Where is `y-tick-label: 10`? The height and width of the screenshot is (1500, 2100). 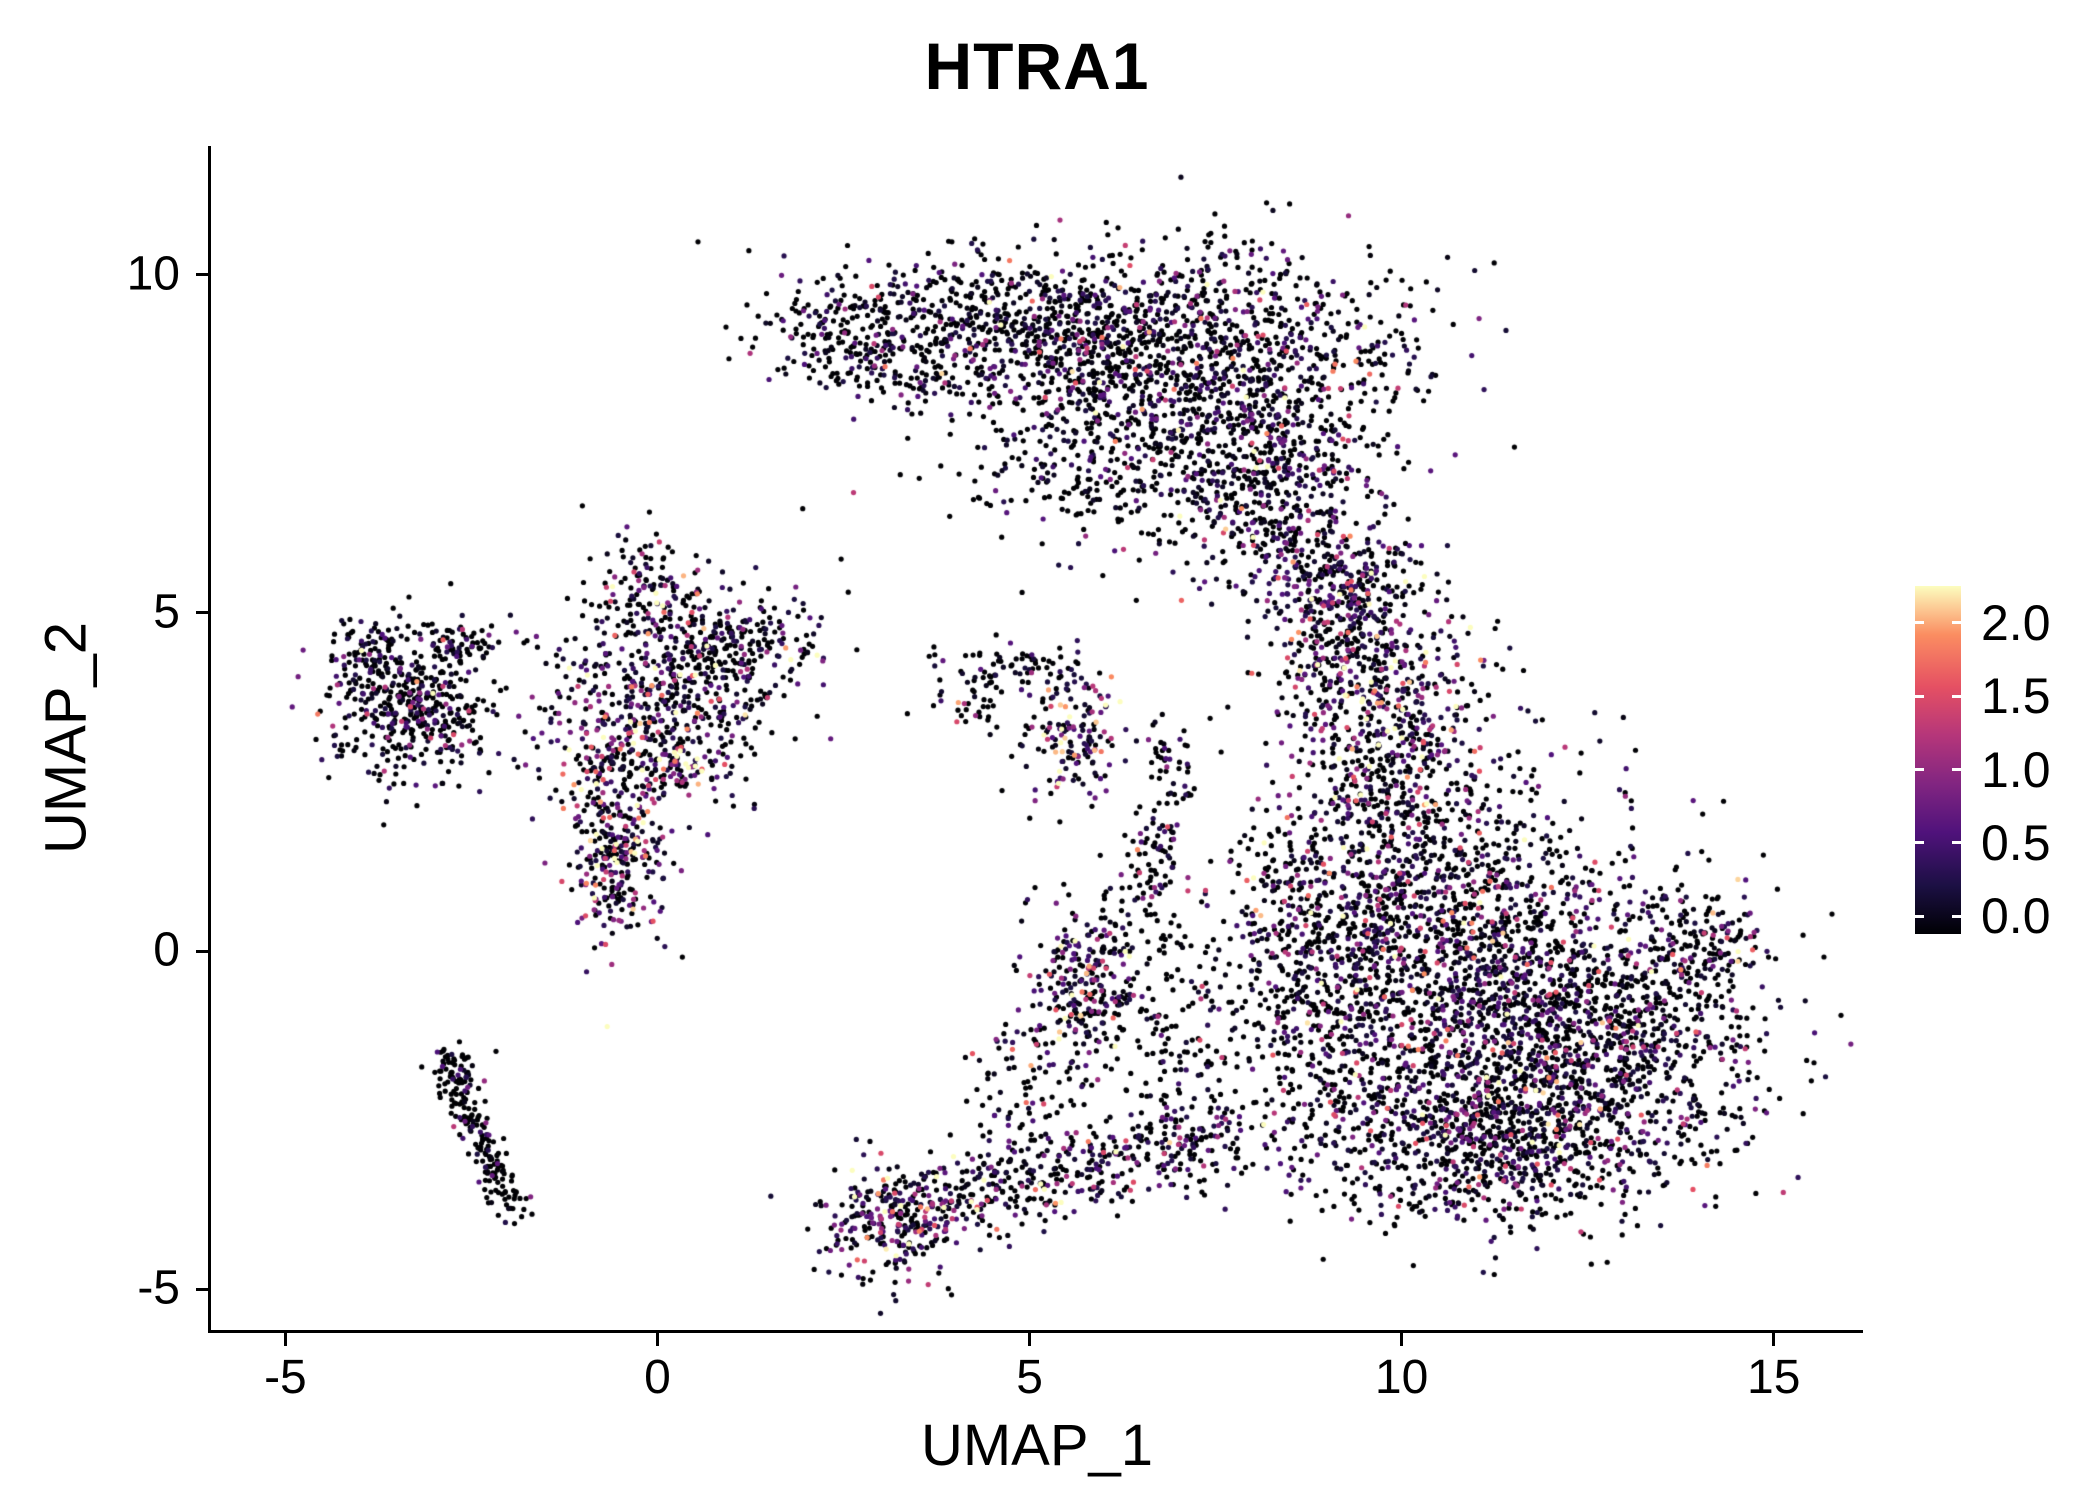
y-tick-label: 10 is located at coordinates (153, 273).